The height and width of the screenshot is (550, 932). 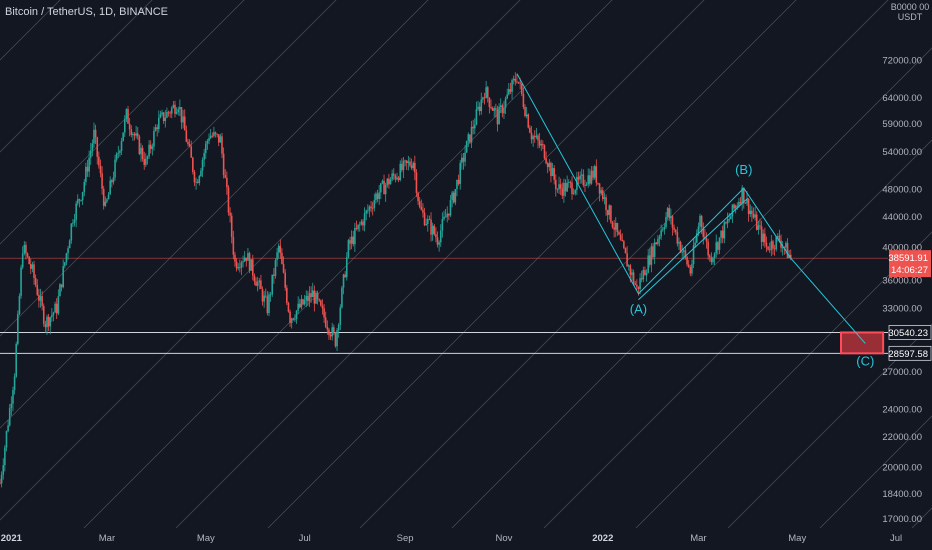 What do you see at coordinates (451, 538) in the screenshot?
I see `time-axis: 2021 Mar May Jul Sep Nov 2022 Mar May Jul` at bounding box center [451, 538].